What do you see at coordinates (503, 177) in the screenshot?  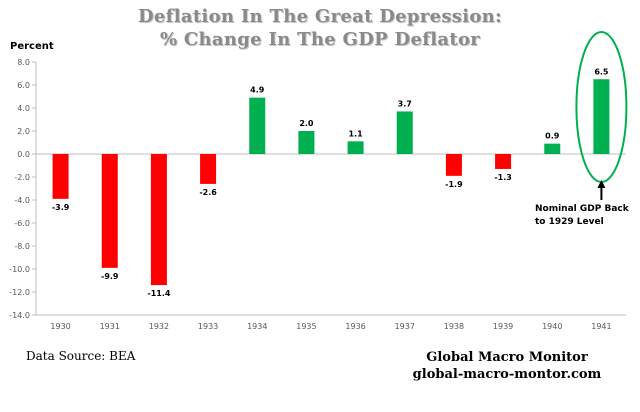 I see `data-label-1939: -1.3` at bounding box center [503, 177].